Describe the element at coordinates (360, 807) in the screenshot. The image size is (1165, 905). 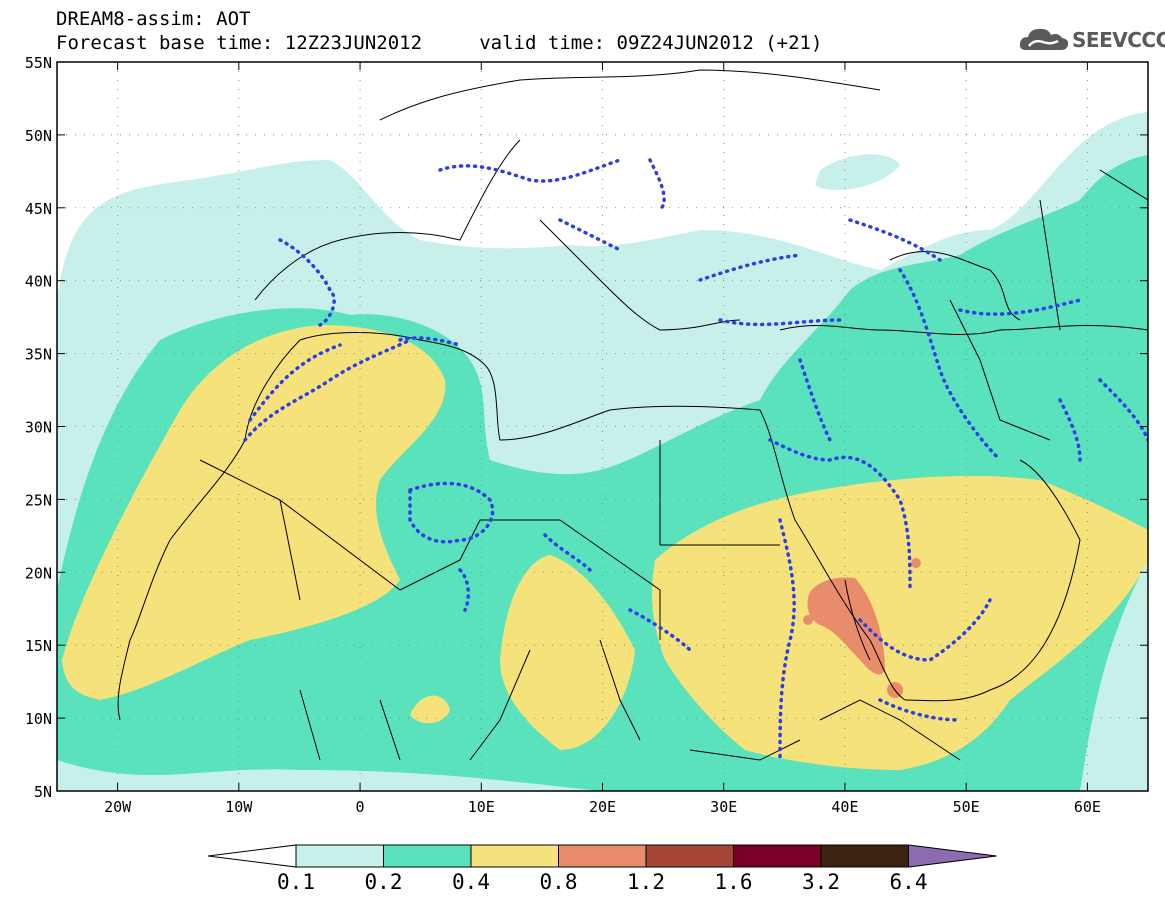
I see `lon-tick-label: 0` at that location.